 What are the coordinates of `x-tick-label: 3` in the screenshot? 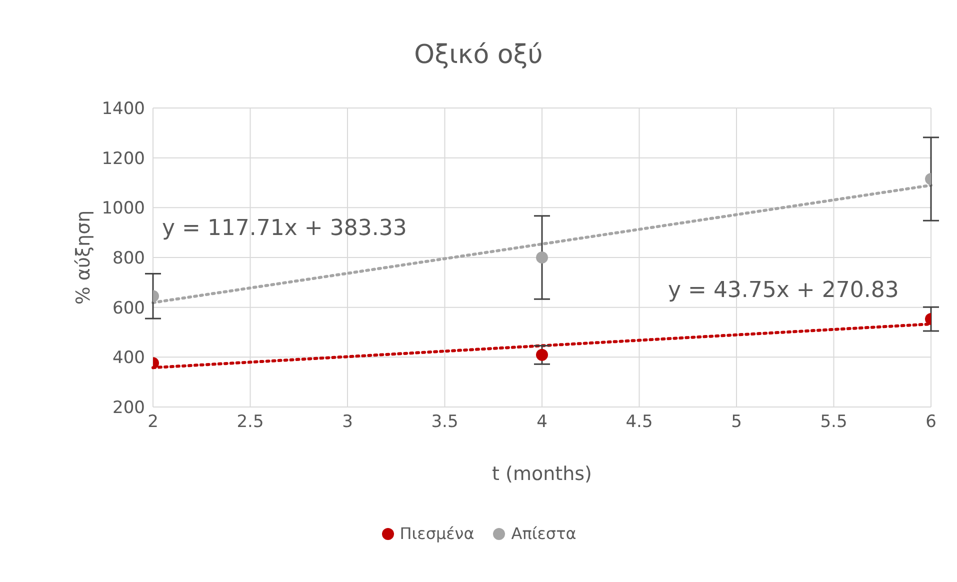 It's located at (347, 422).